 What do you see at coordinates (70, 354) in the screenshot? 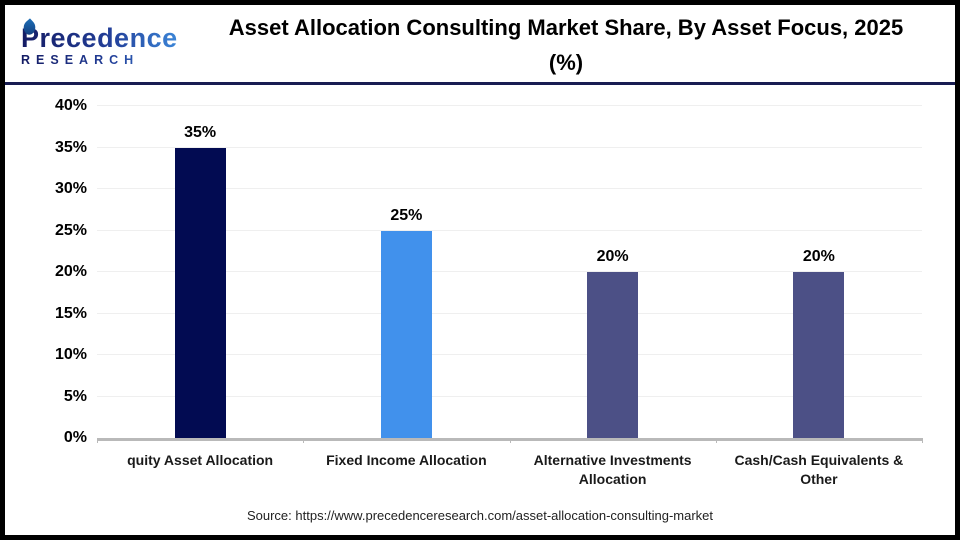
I see `y-tick-label: 10%` at bounding box center [70, 354].